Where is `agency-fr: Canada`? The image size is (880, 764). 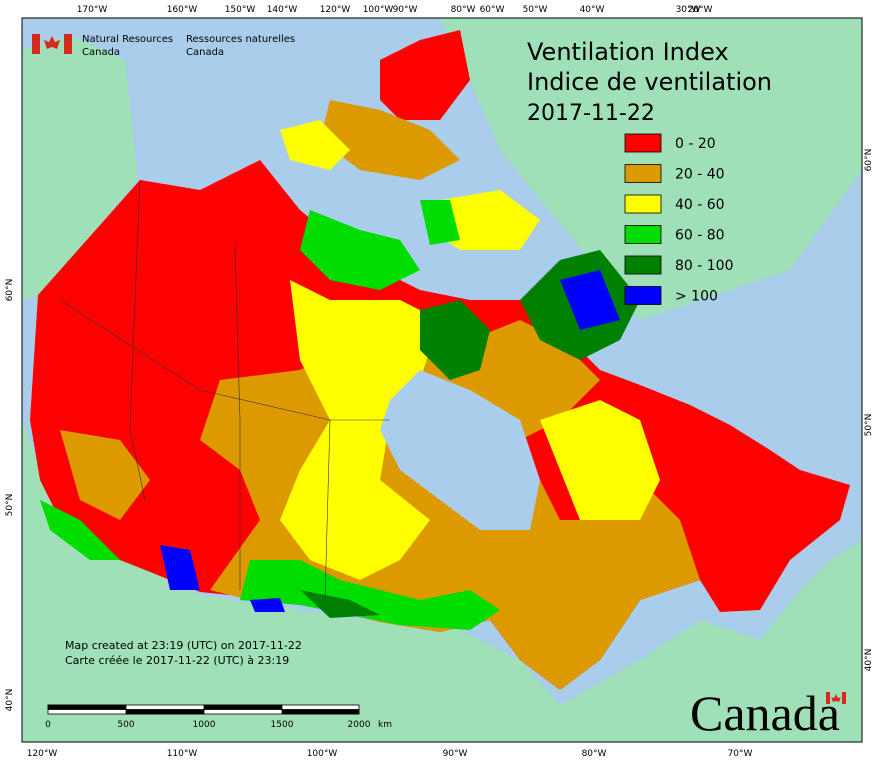 agency-fr: Canada is located at coordinates (205, 52).